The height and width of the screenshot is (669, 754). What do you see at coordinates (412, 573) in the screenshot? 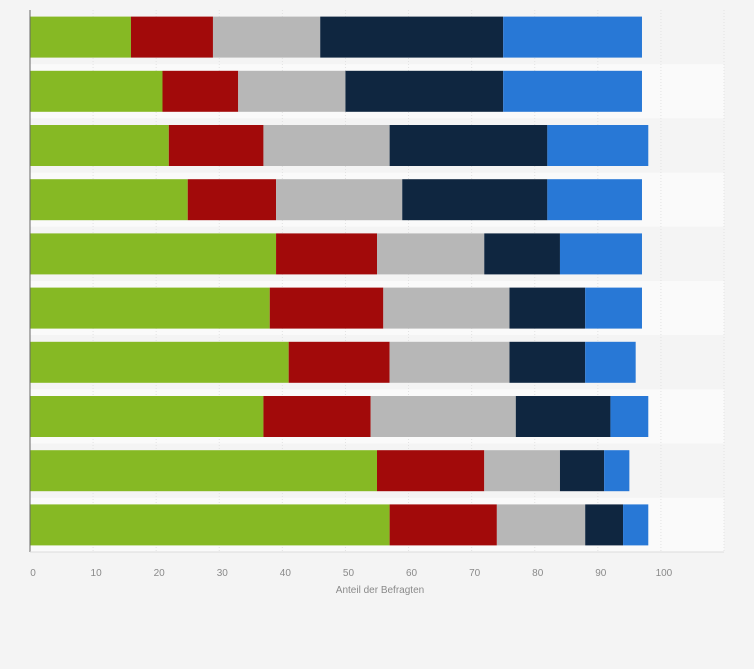
I see `x-tick-label: 60` at bounding box center [412, 573].